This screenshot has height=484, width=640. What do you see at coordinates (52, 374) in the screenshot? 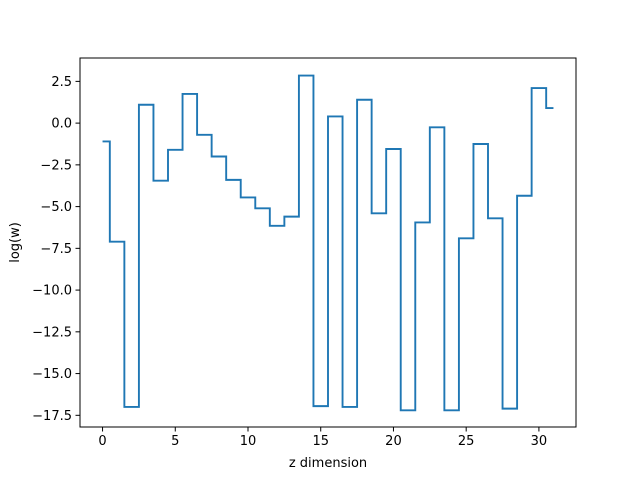
I see `y-tick-label: −15.0` at bounding box center [52, 374].